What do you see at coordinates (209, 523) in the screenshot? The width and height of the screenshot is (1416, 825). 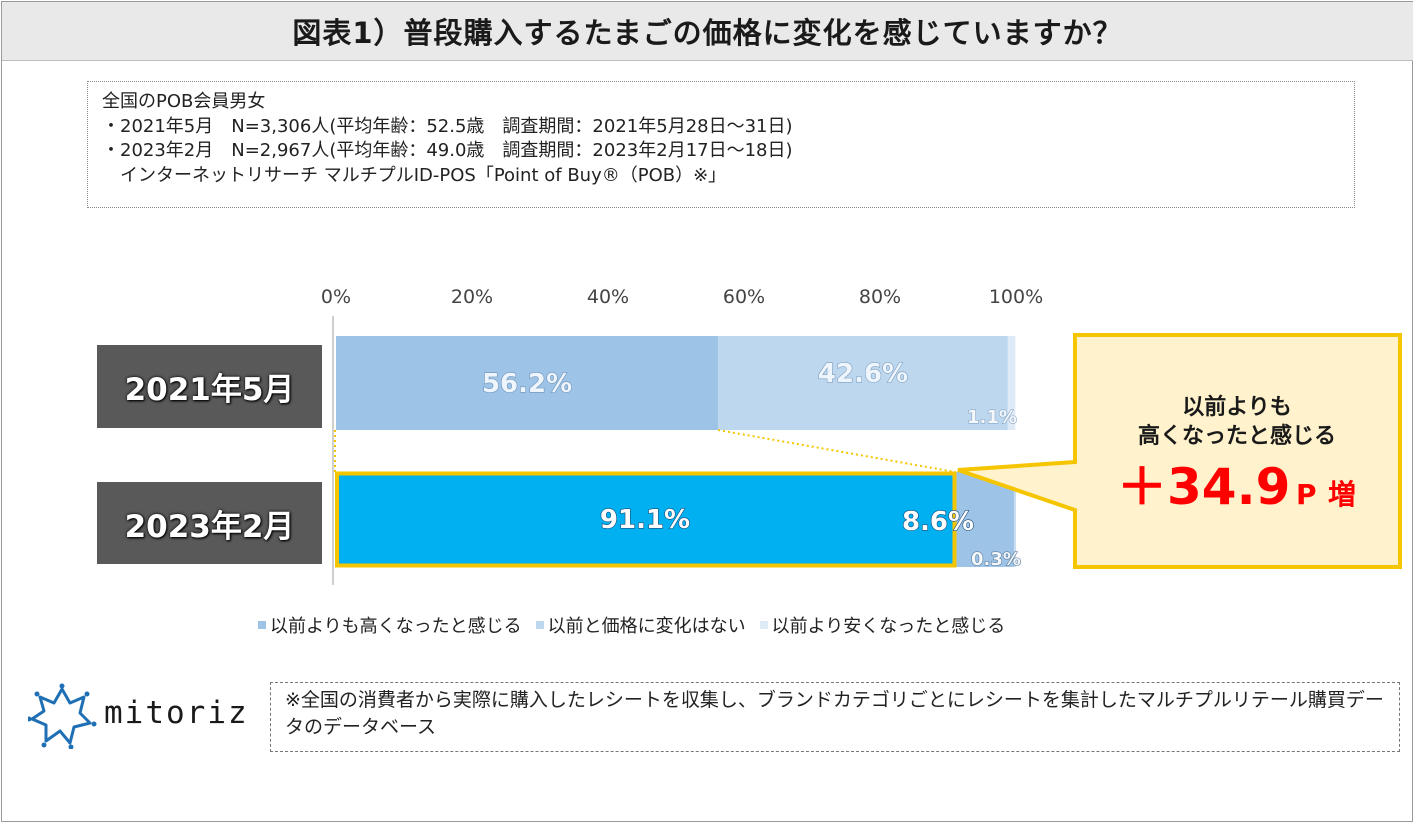 I see `category-label-2023: 2023年2月` at bounding box center [209, 523].